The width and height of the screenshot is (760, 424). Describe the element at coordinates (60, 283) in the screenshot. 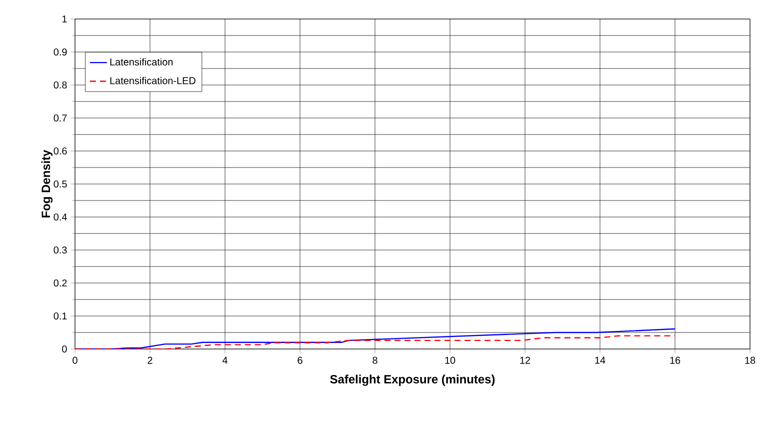

I see `y-tick-label: 0.2` at that location.